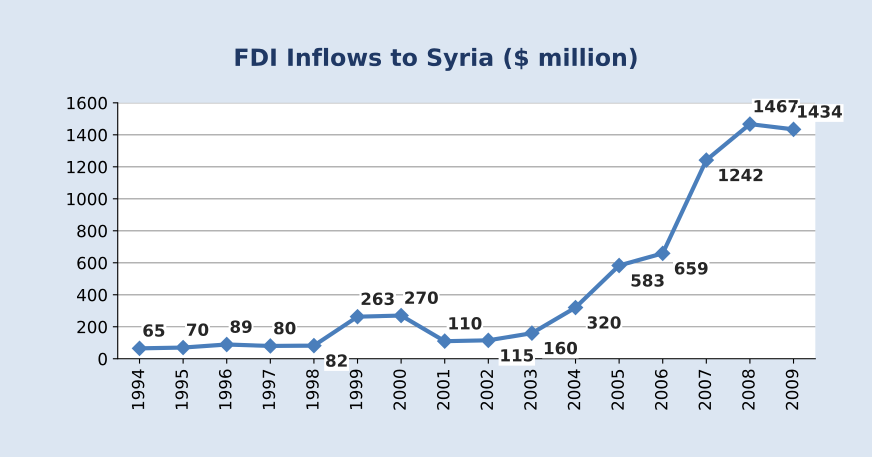 This screenshot has width=872, height=457. What do you see at coordinates (648, 280) in the screenshot?
I see `data-label: 583` at bounding box center [648, 280].